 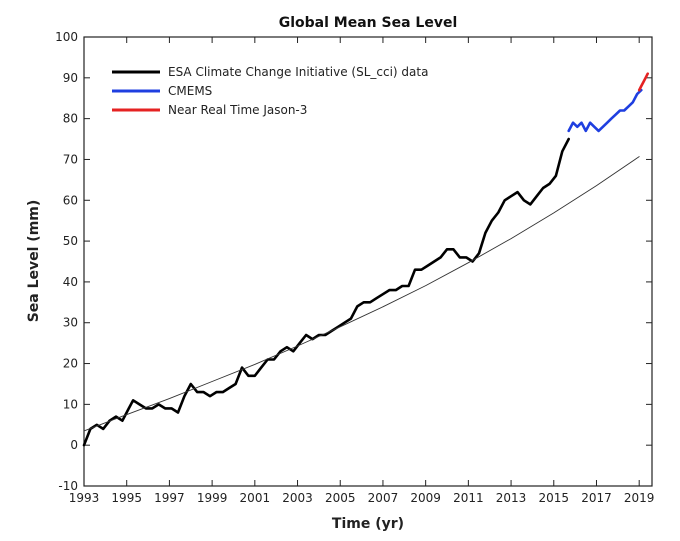 I want to click on y-tick-label: 20, so click(x=70, y=364).